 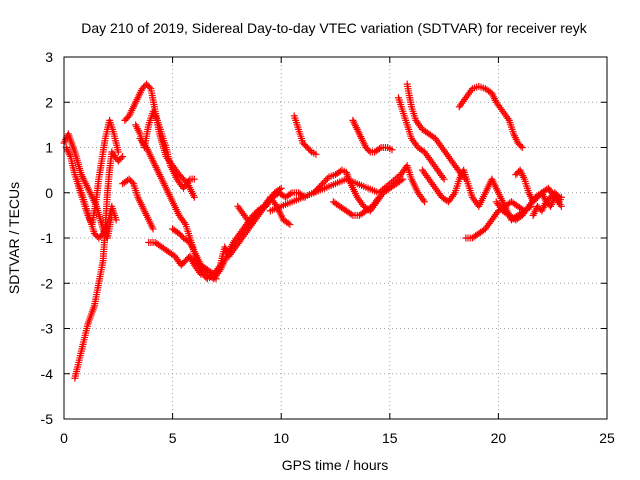 What do you see at coordinates (47, 419) in the screenshot?
I see `y-tick-label: -5` at bounding box center [47, 419].